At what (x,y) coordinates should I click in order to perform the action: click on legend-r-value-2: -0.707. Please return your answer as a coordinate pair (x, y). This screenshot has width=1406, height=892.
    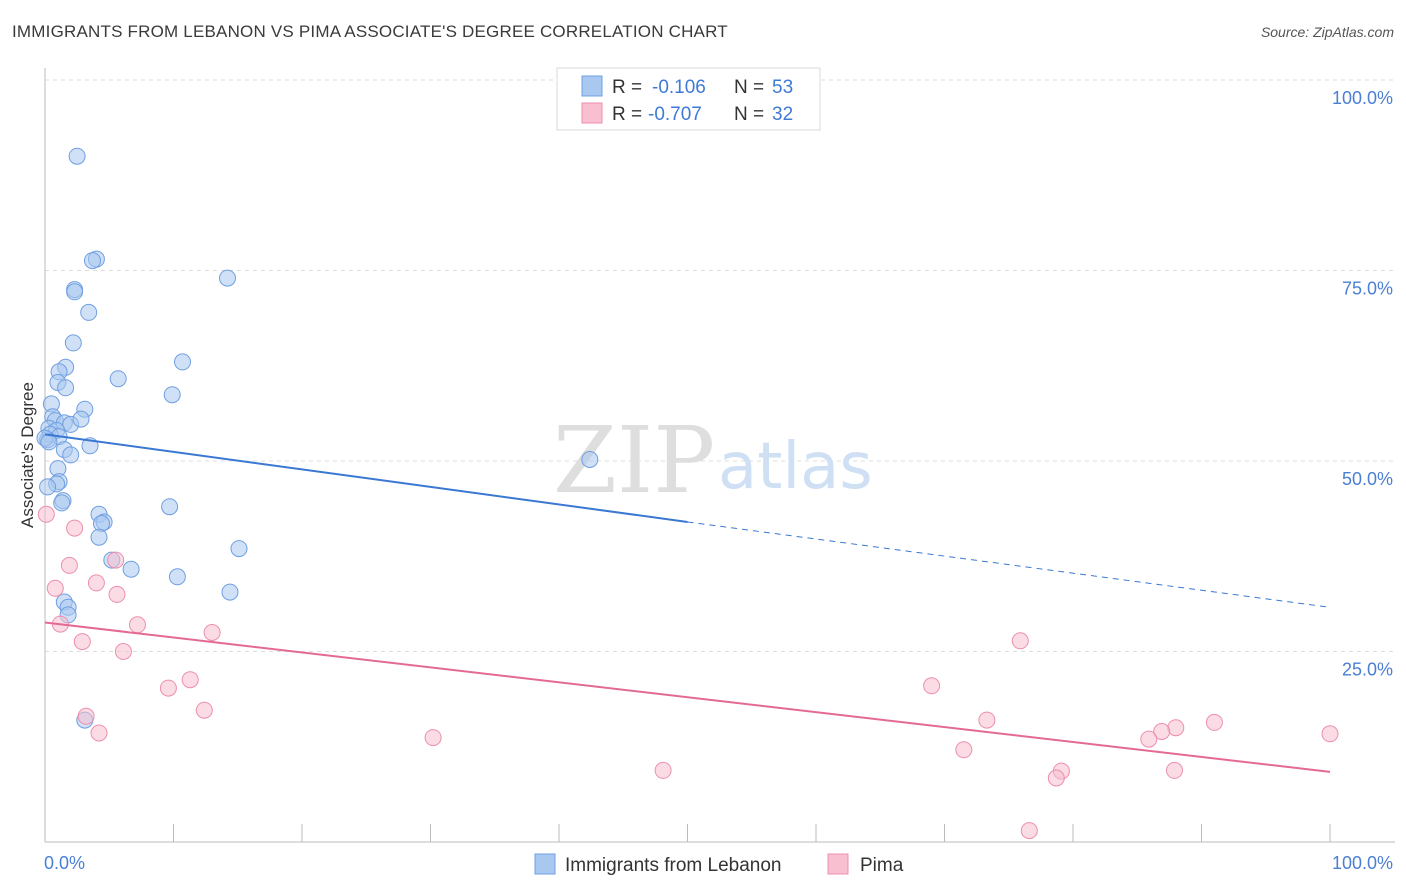
    Looking at the image, I should click on (675, 114).